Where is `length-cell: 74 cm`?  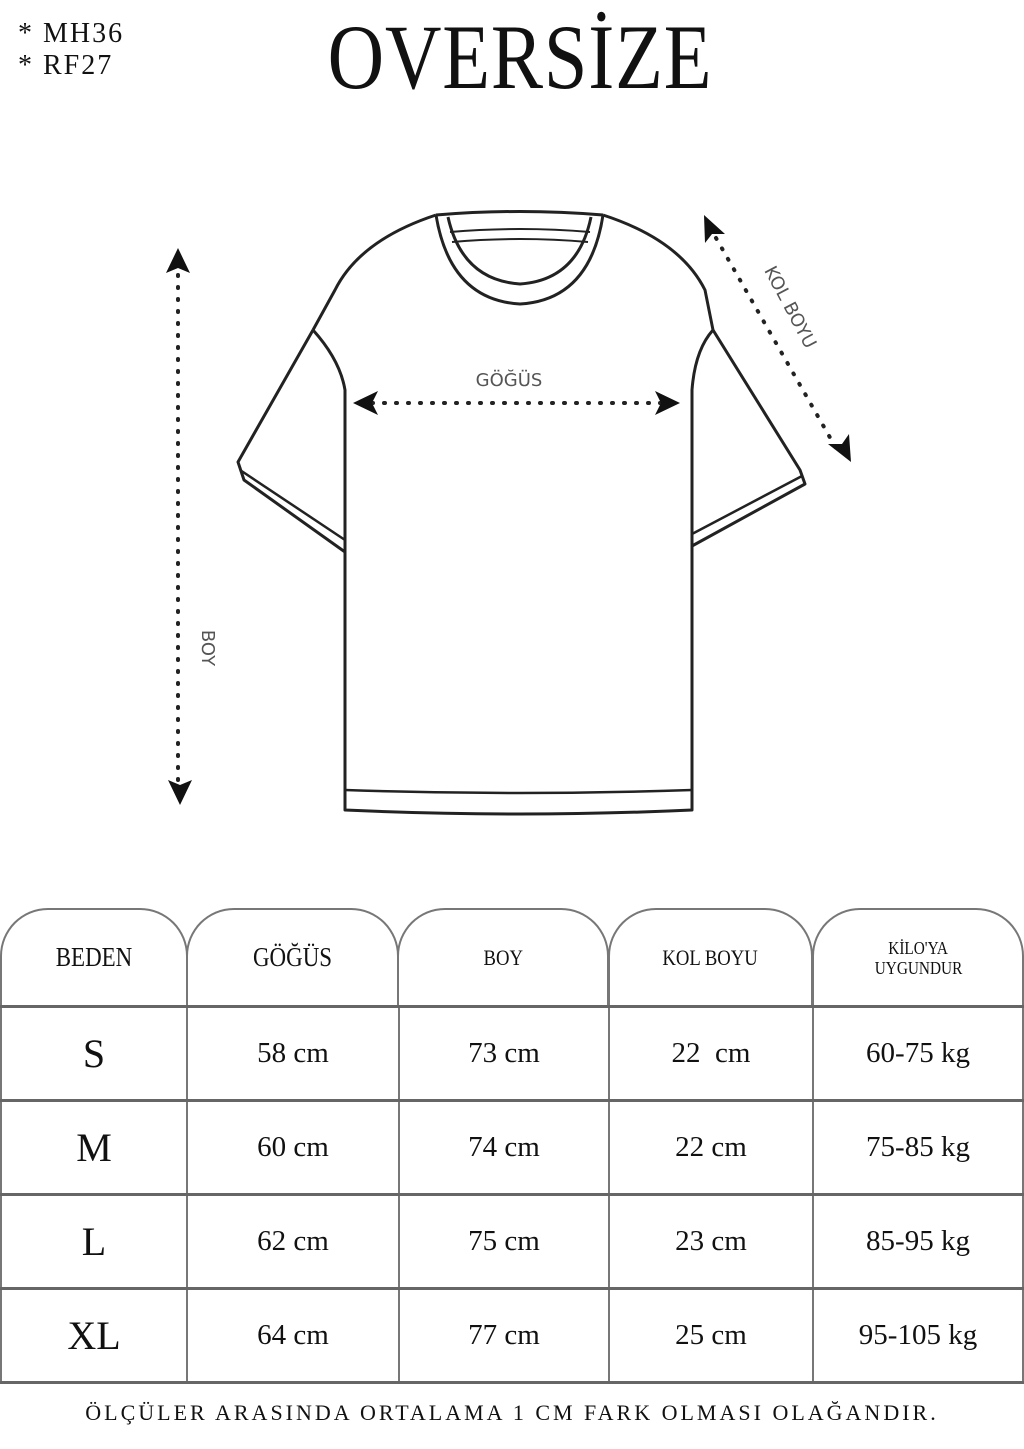
length-cell: 74 cm is located at coordinates (503, 1147).